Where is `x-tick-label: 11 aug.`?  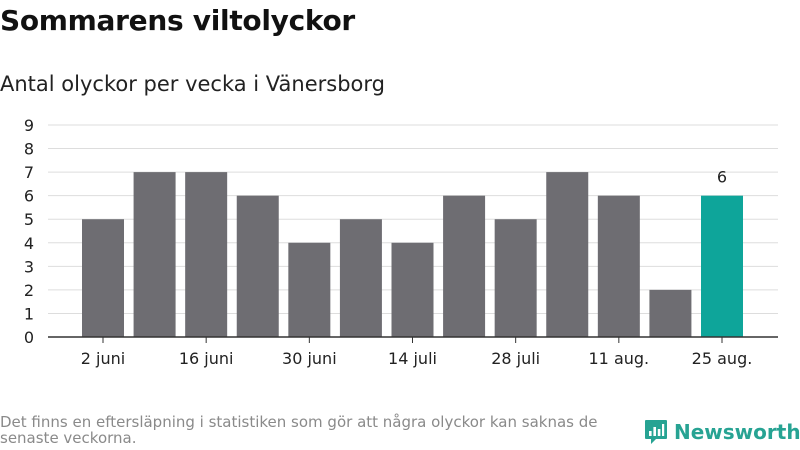 x-tick-label: 11 aug. is located at coordinates (619, 358).